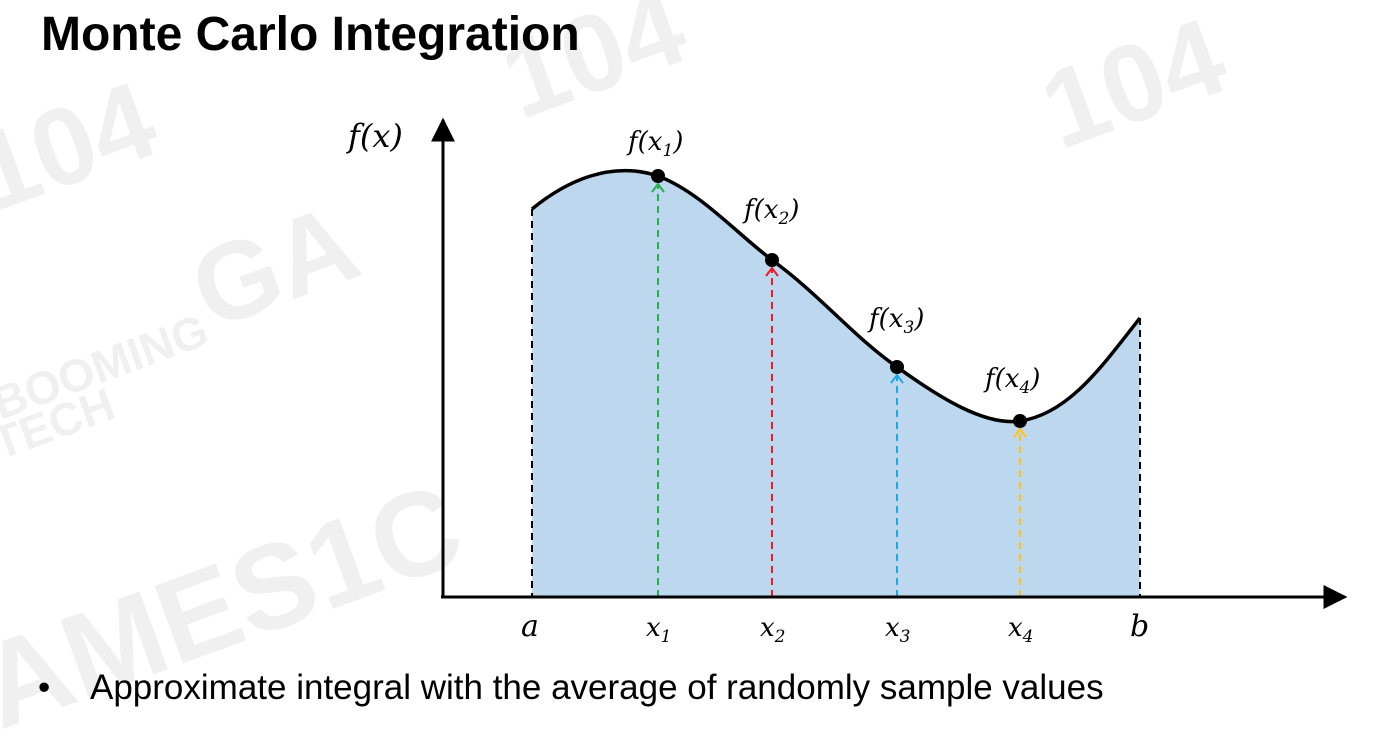 This screenshot has width=1381, height=745. Describe the element at coordinates (530, 626) in the screenshot. I see `x-label-a: a` at that location.